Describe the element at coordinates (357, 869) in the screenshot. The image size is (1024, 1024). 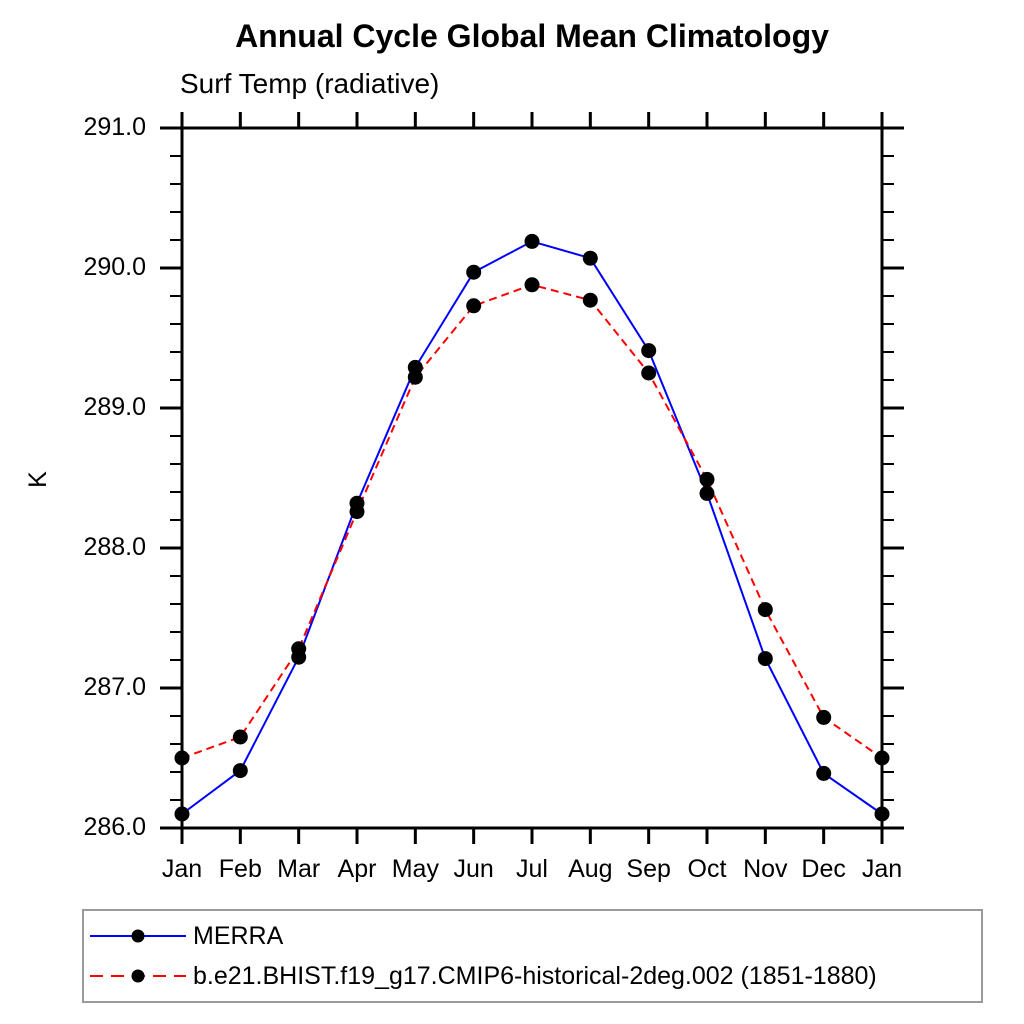
I see `x-tick-label: Apr` at that location.